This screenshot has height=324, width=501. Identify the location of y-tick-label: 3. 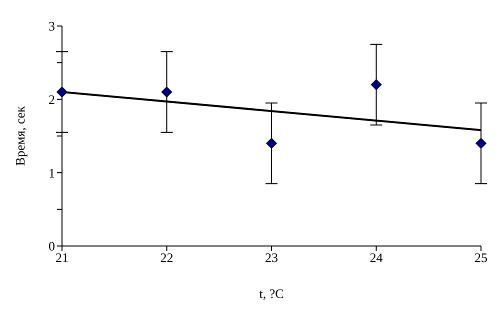
(51, 26).